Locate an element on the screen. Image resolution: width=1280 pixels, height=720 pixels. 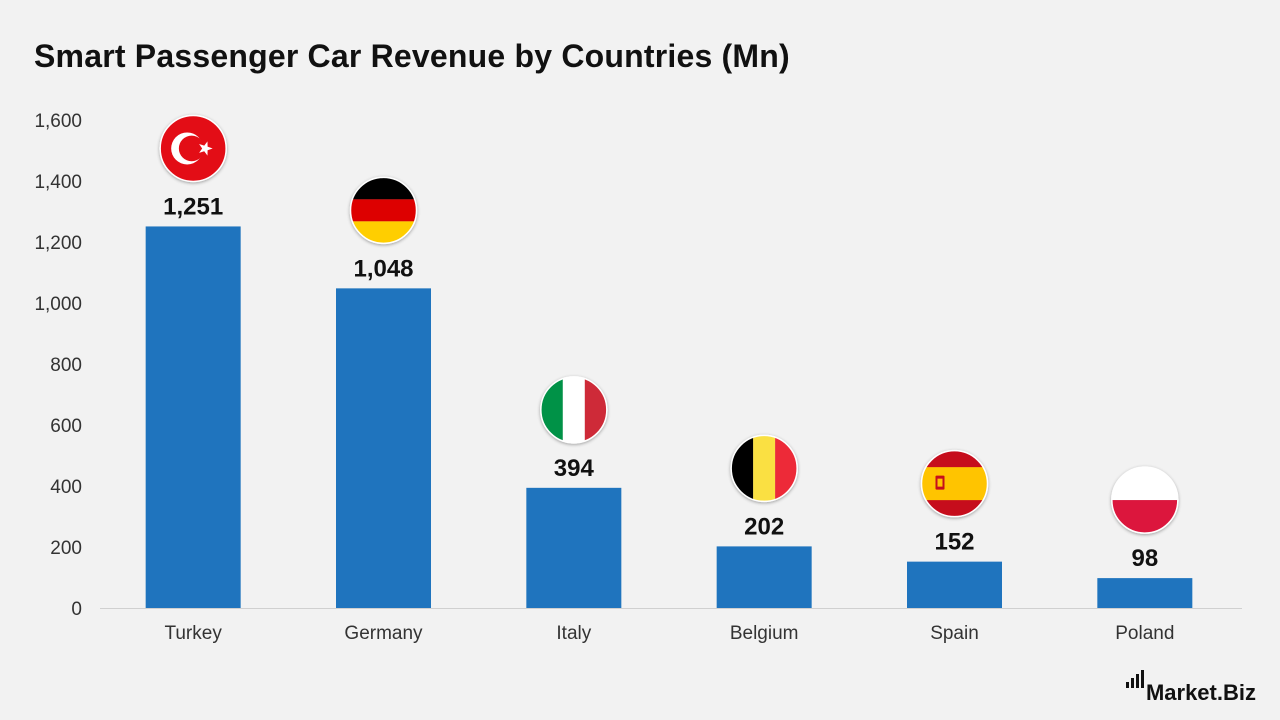
y-tick-label: 1,600 is located at coordinates (58, 121).